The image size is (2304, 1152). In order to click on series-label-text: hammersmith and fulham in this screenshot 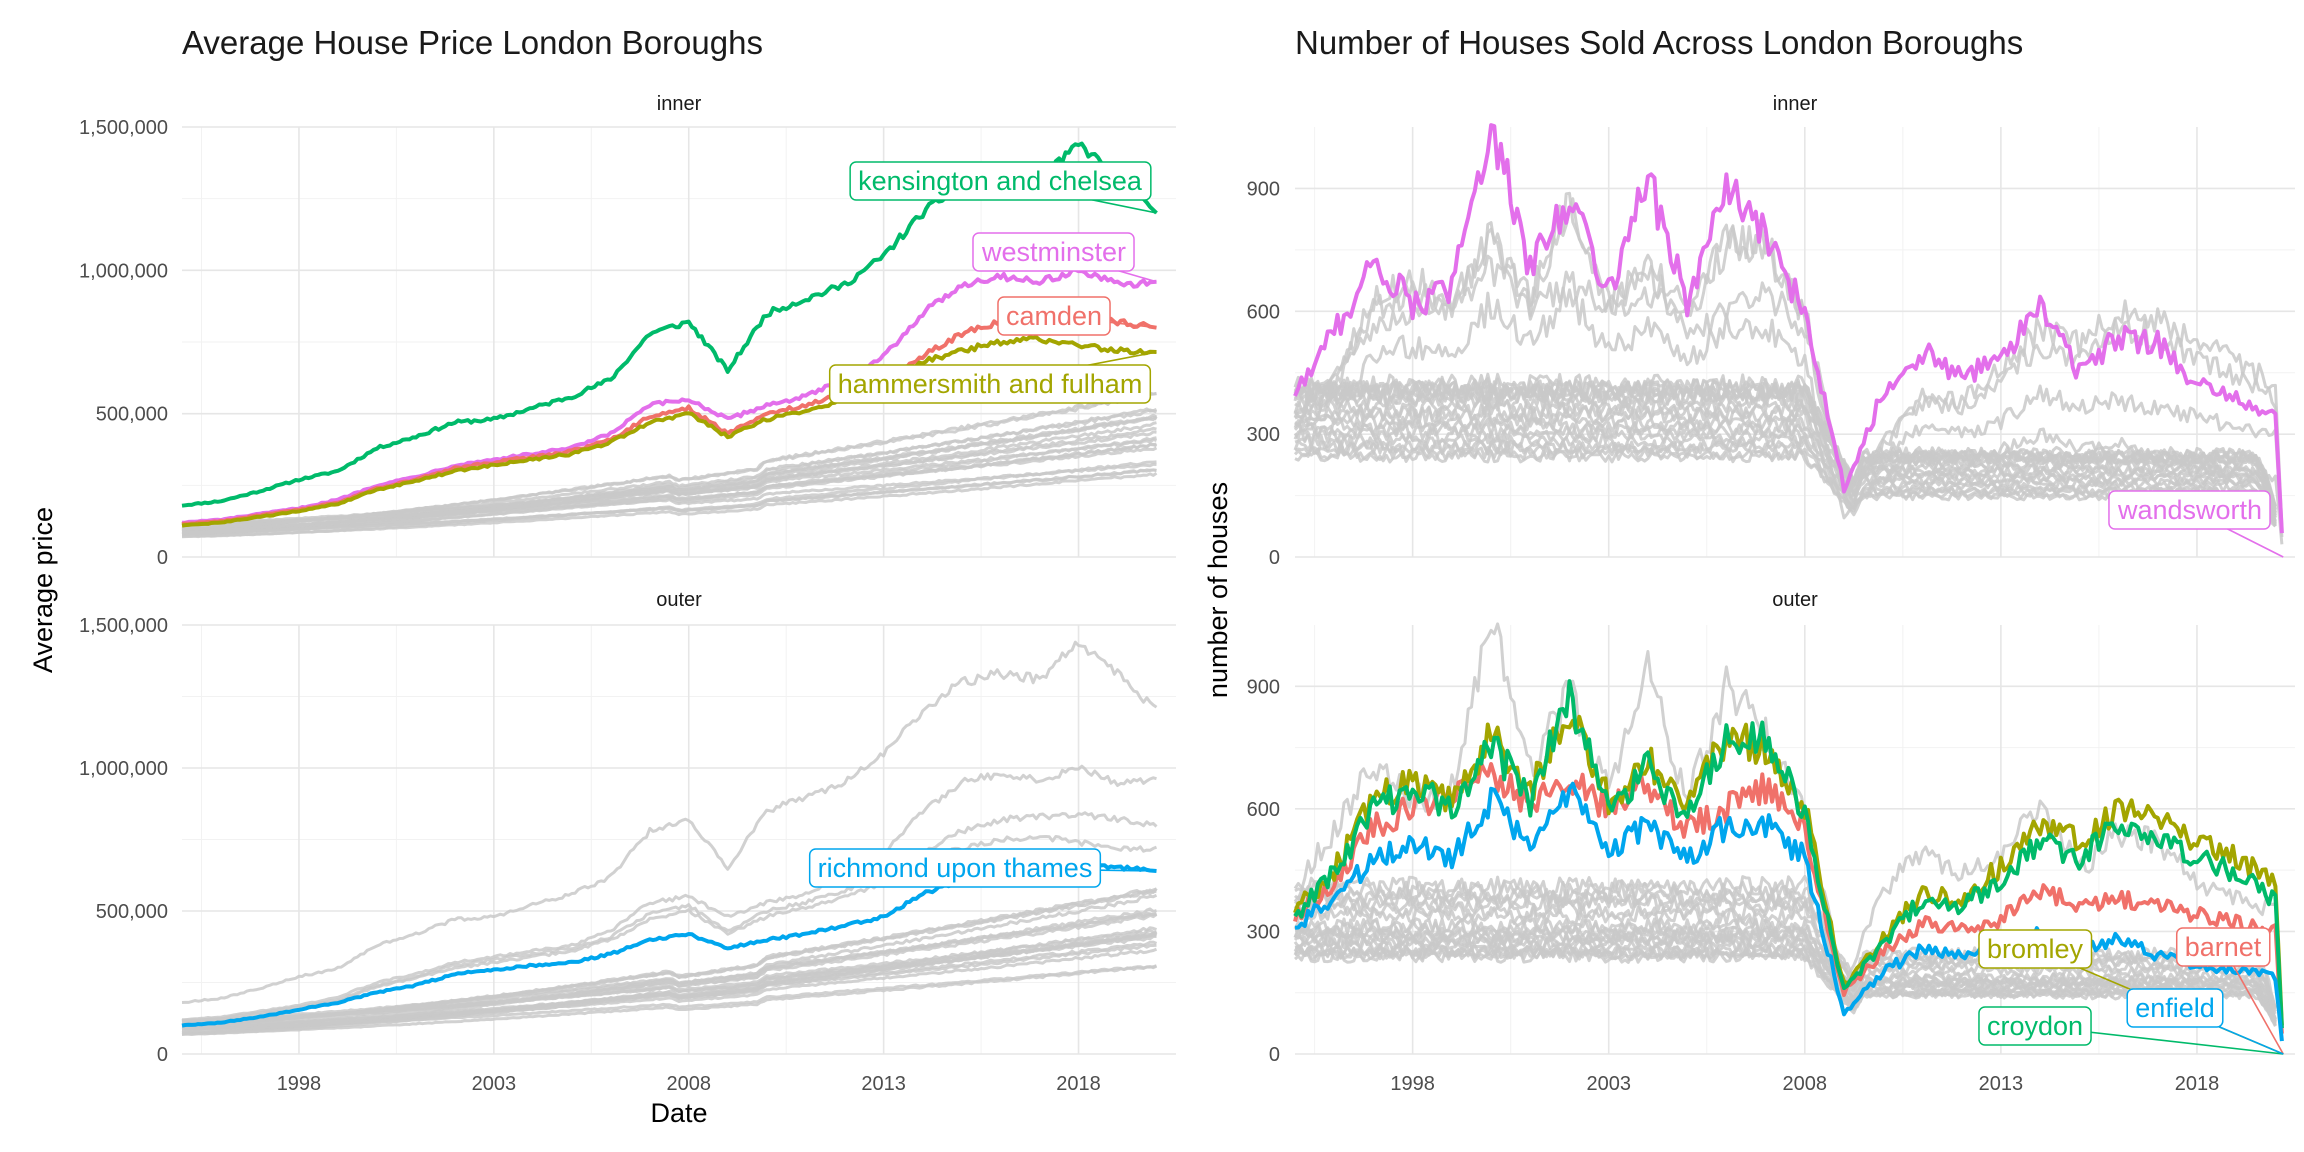, I will do `click(990, 384)`.